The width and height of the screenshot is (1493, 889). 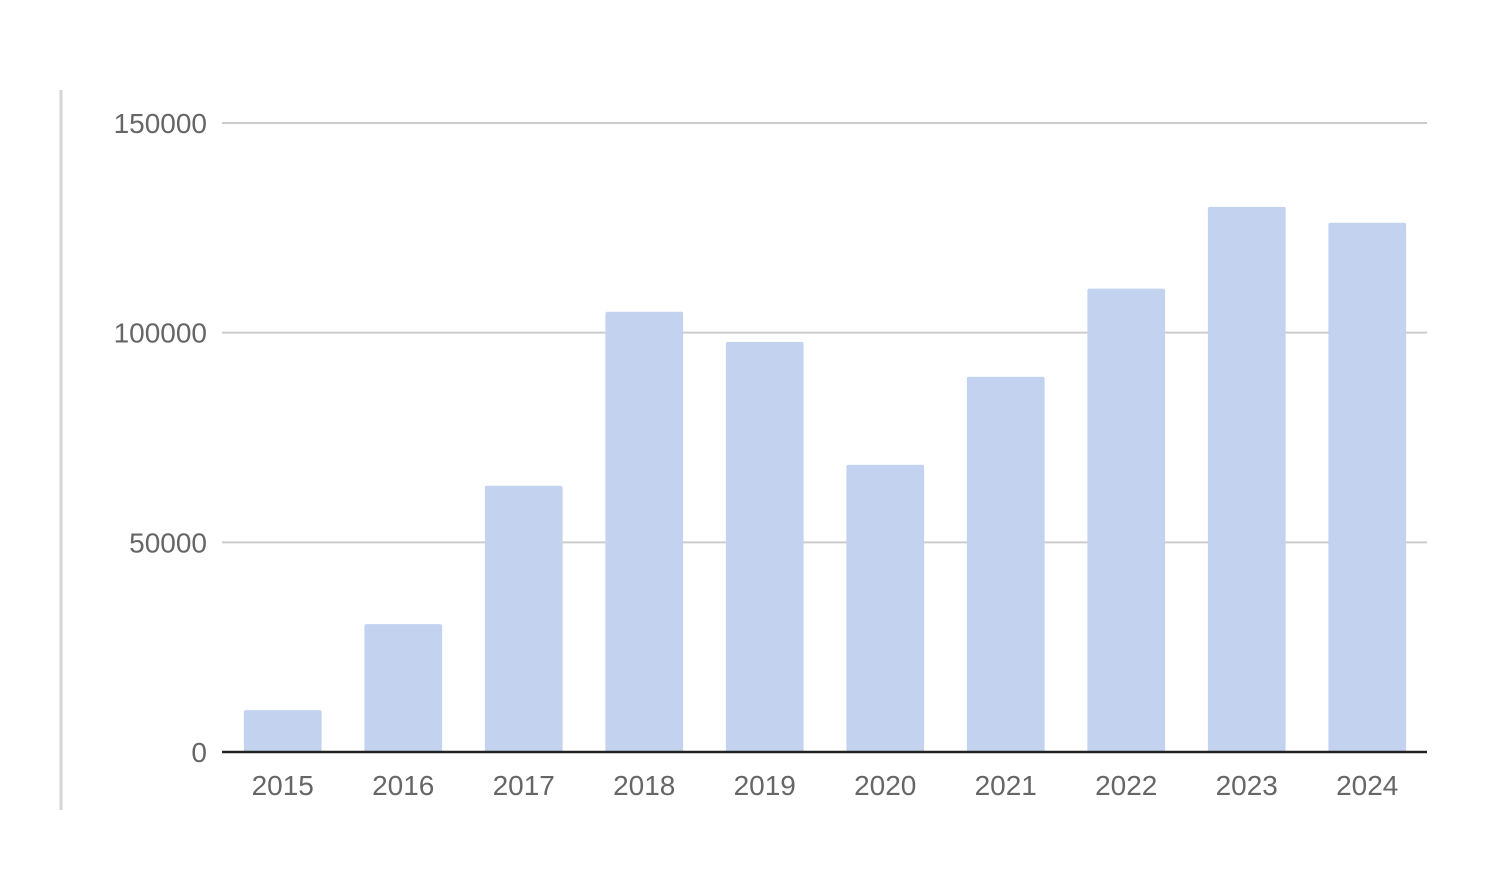 I want to click on x-axis-tick-labels: 2015 2016 2017 2018 2019 2020 2021 2022 2023 2024, so click(x=825, y=785).